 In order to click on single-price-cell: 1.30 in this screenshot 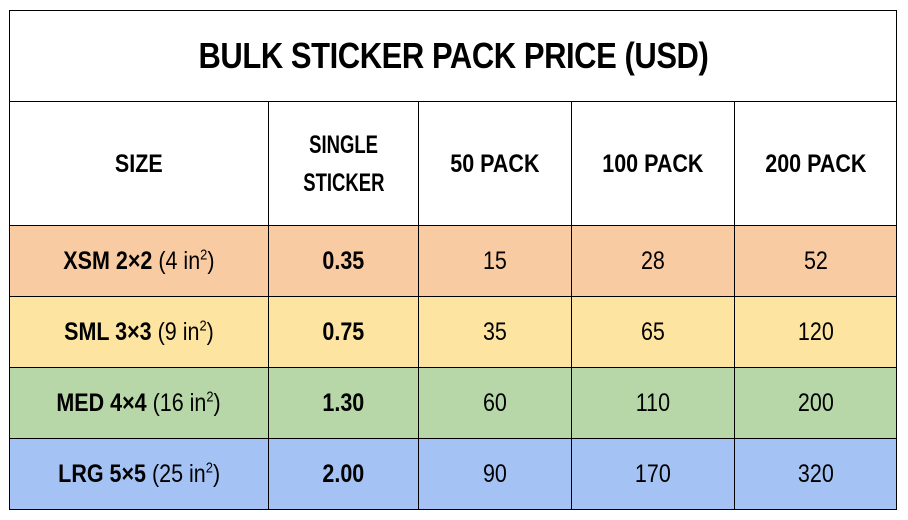, I will do `click(343, 403)`.